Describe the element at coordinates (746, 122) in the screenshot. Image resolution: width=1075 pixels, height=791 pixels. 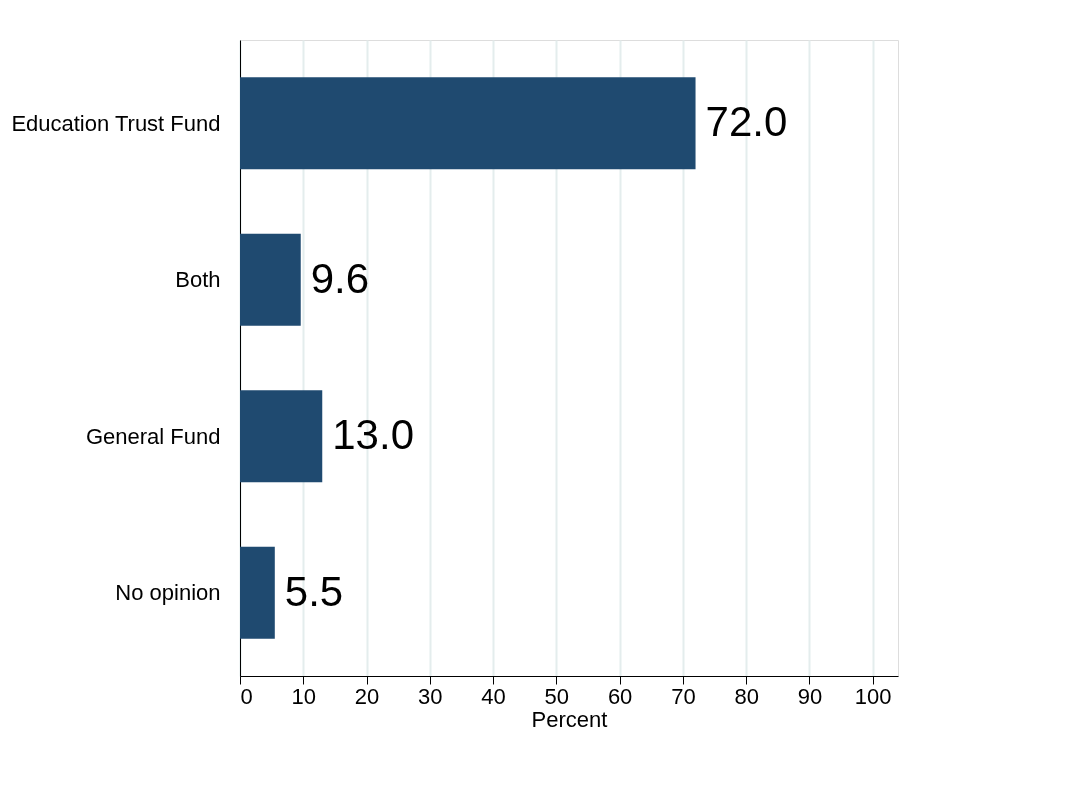
I see `data-label: 72.0` at that location.